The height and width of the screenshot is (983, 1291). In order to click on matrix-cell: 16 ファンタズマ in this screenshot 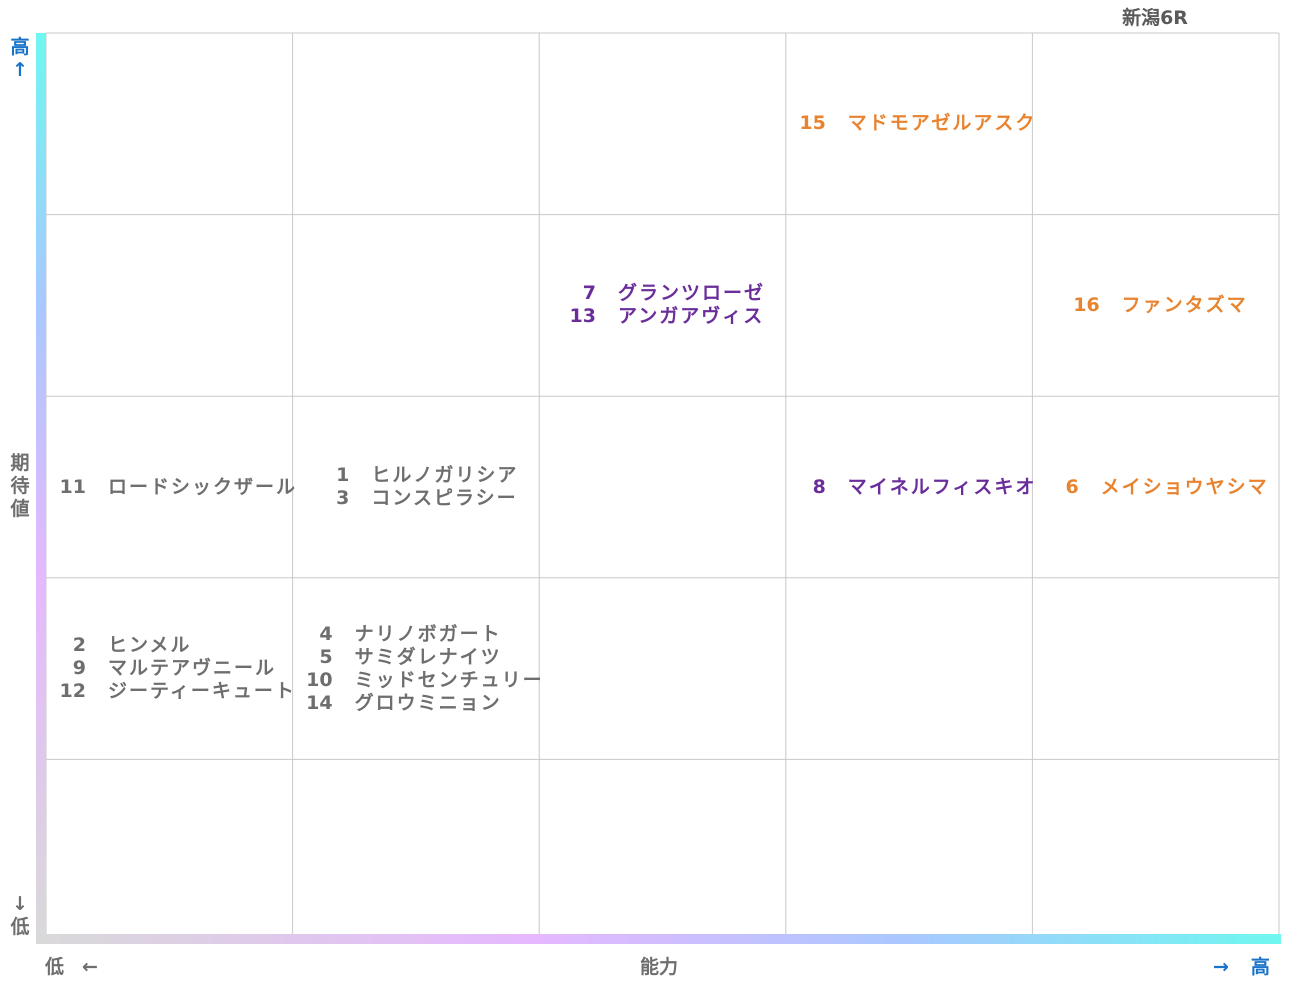, I will do `click(1155, 305)`.